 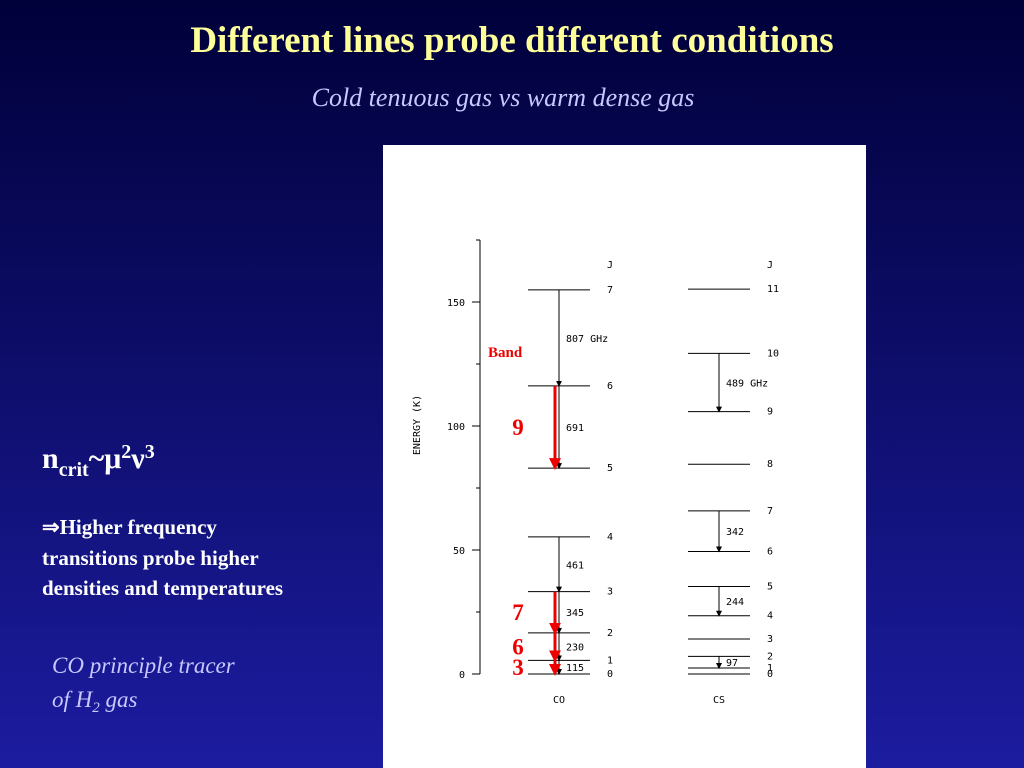 I want to click on transition-label: 115, so click(x=575, y=668).